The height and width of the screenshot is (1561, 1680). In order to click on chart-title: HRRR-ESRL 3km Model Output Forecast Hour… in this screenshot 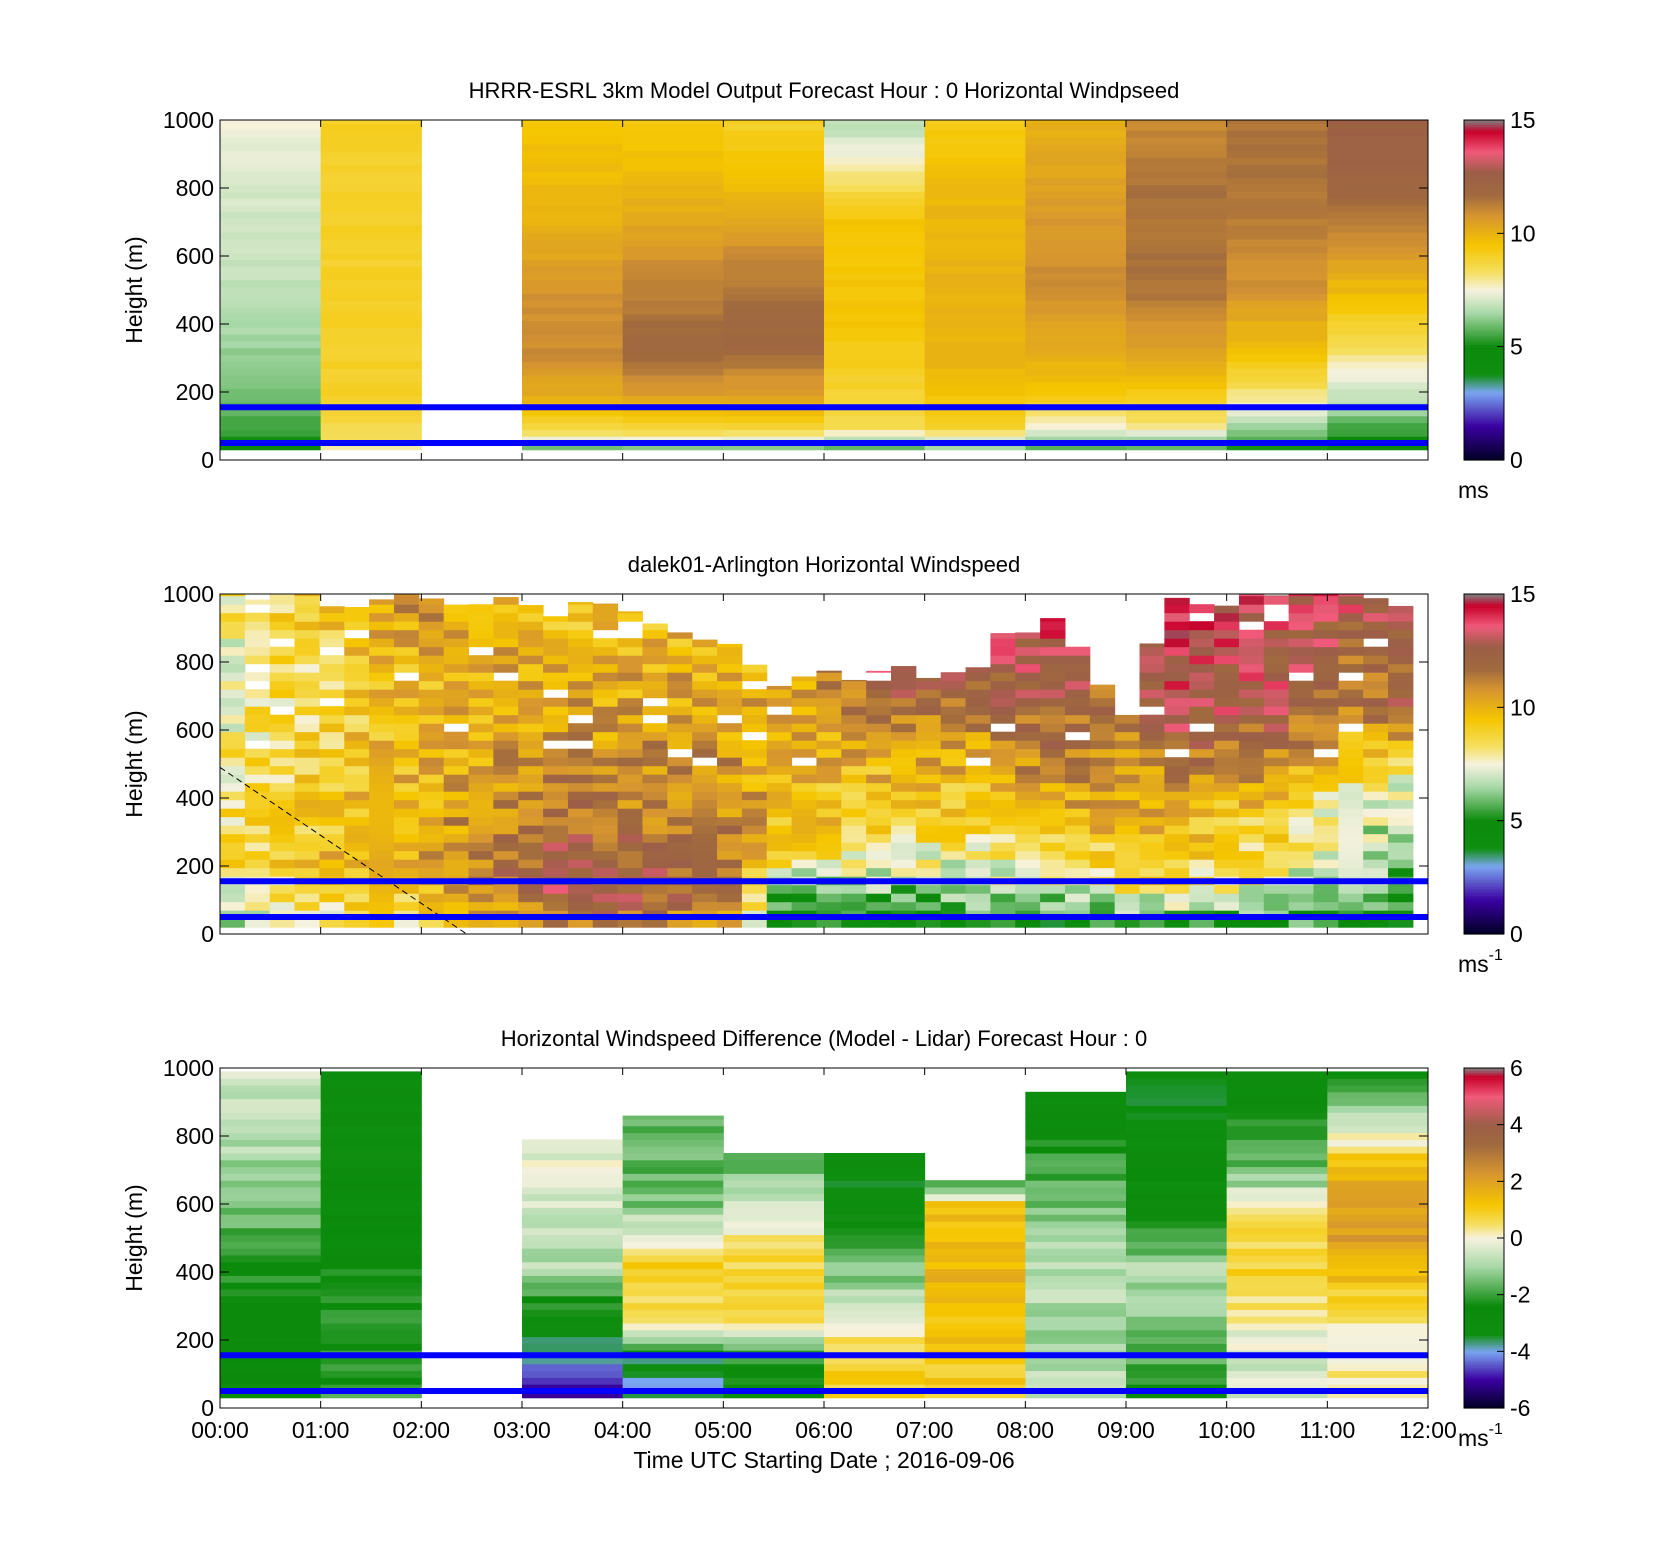, I will do `click(824, 90)`.